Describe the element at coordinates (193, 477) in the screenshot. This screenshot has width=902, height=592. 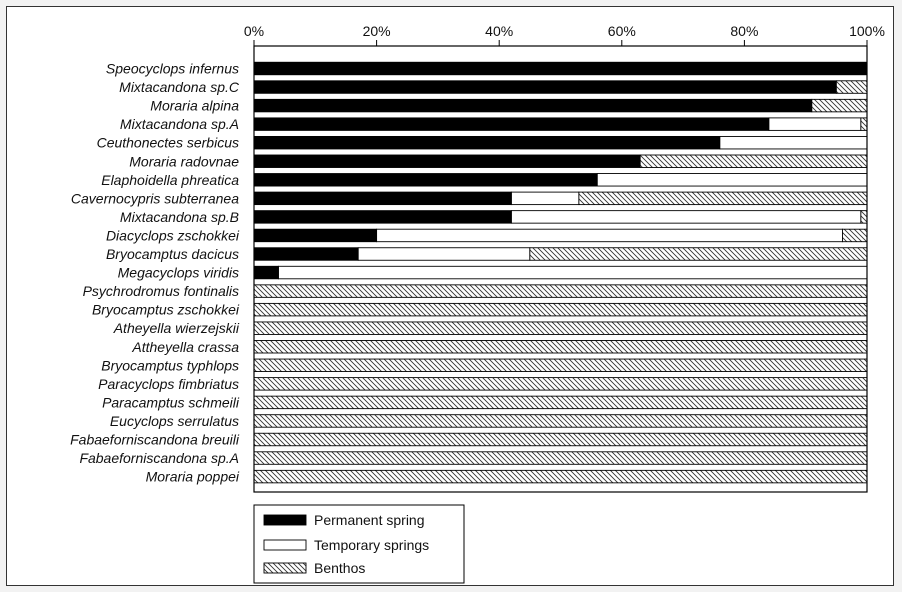
I see `category-label: Moraria poppei` at that location.